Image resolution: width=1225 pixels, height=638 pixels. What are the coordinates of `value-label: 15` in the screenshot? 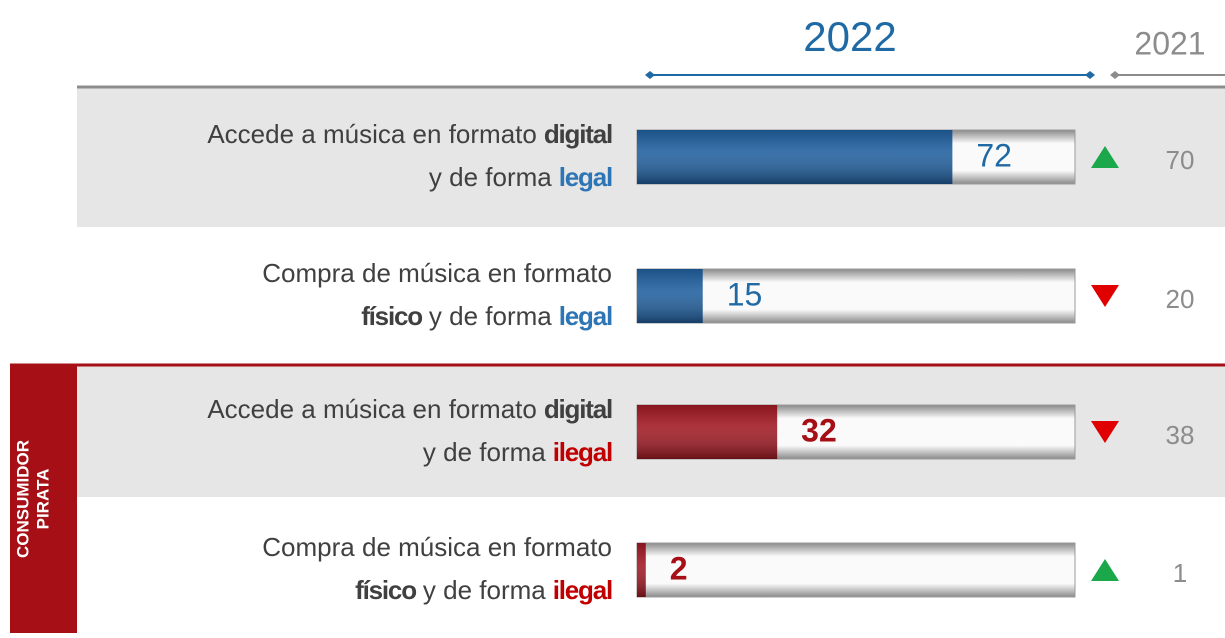 It's located at (745, 294).